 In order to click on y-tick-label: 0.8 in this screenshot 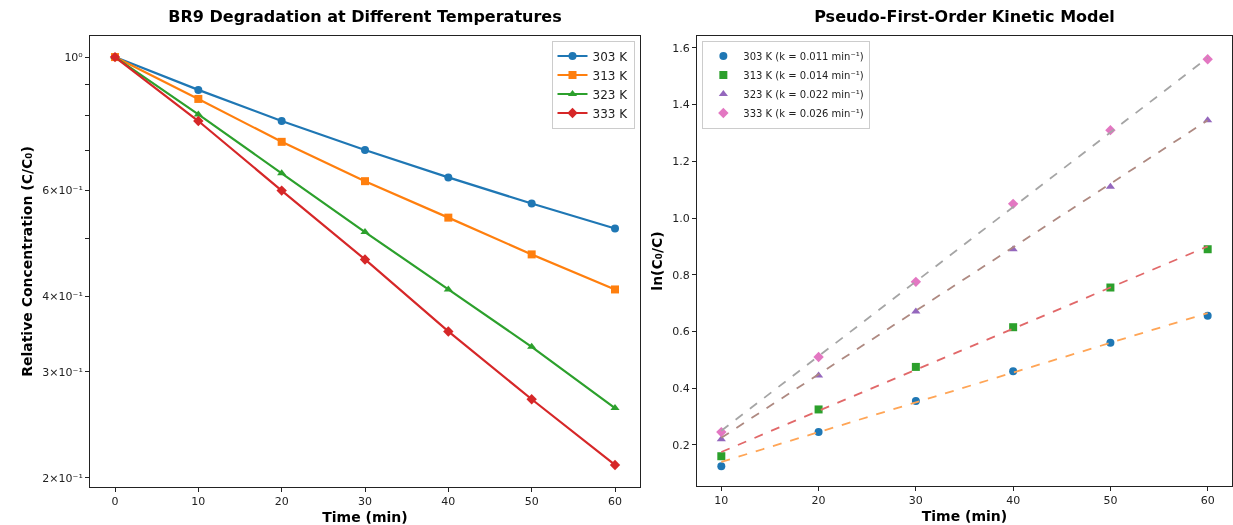, I will do `click(681, 275)`.